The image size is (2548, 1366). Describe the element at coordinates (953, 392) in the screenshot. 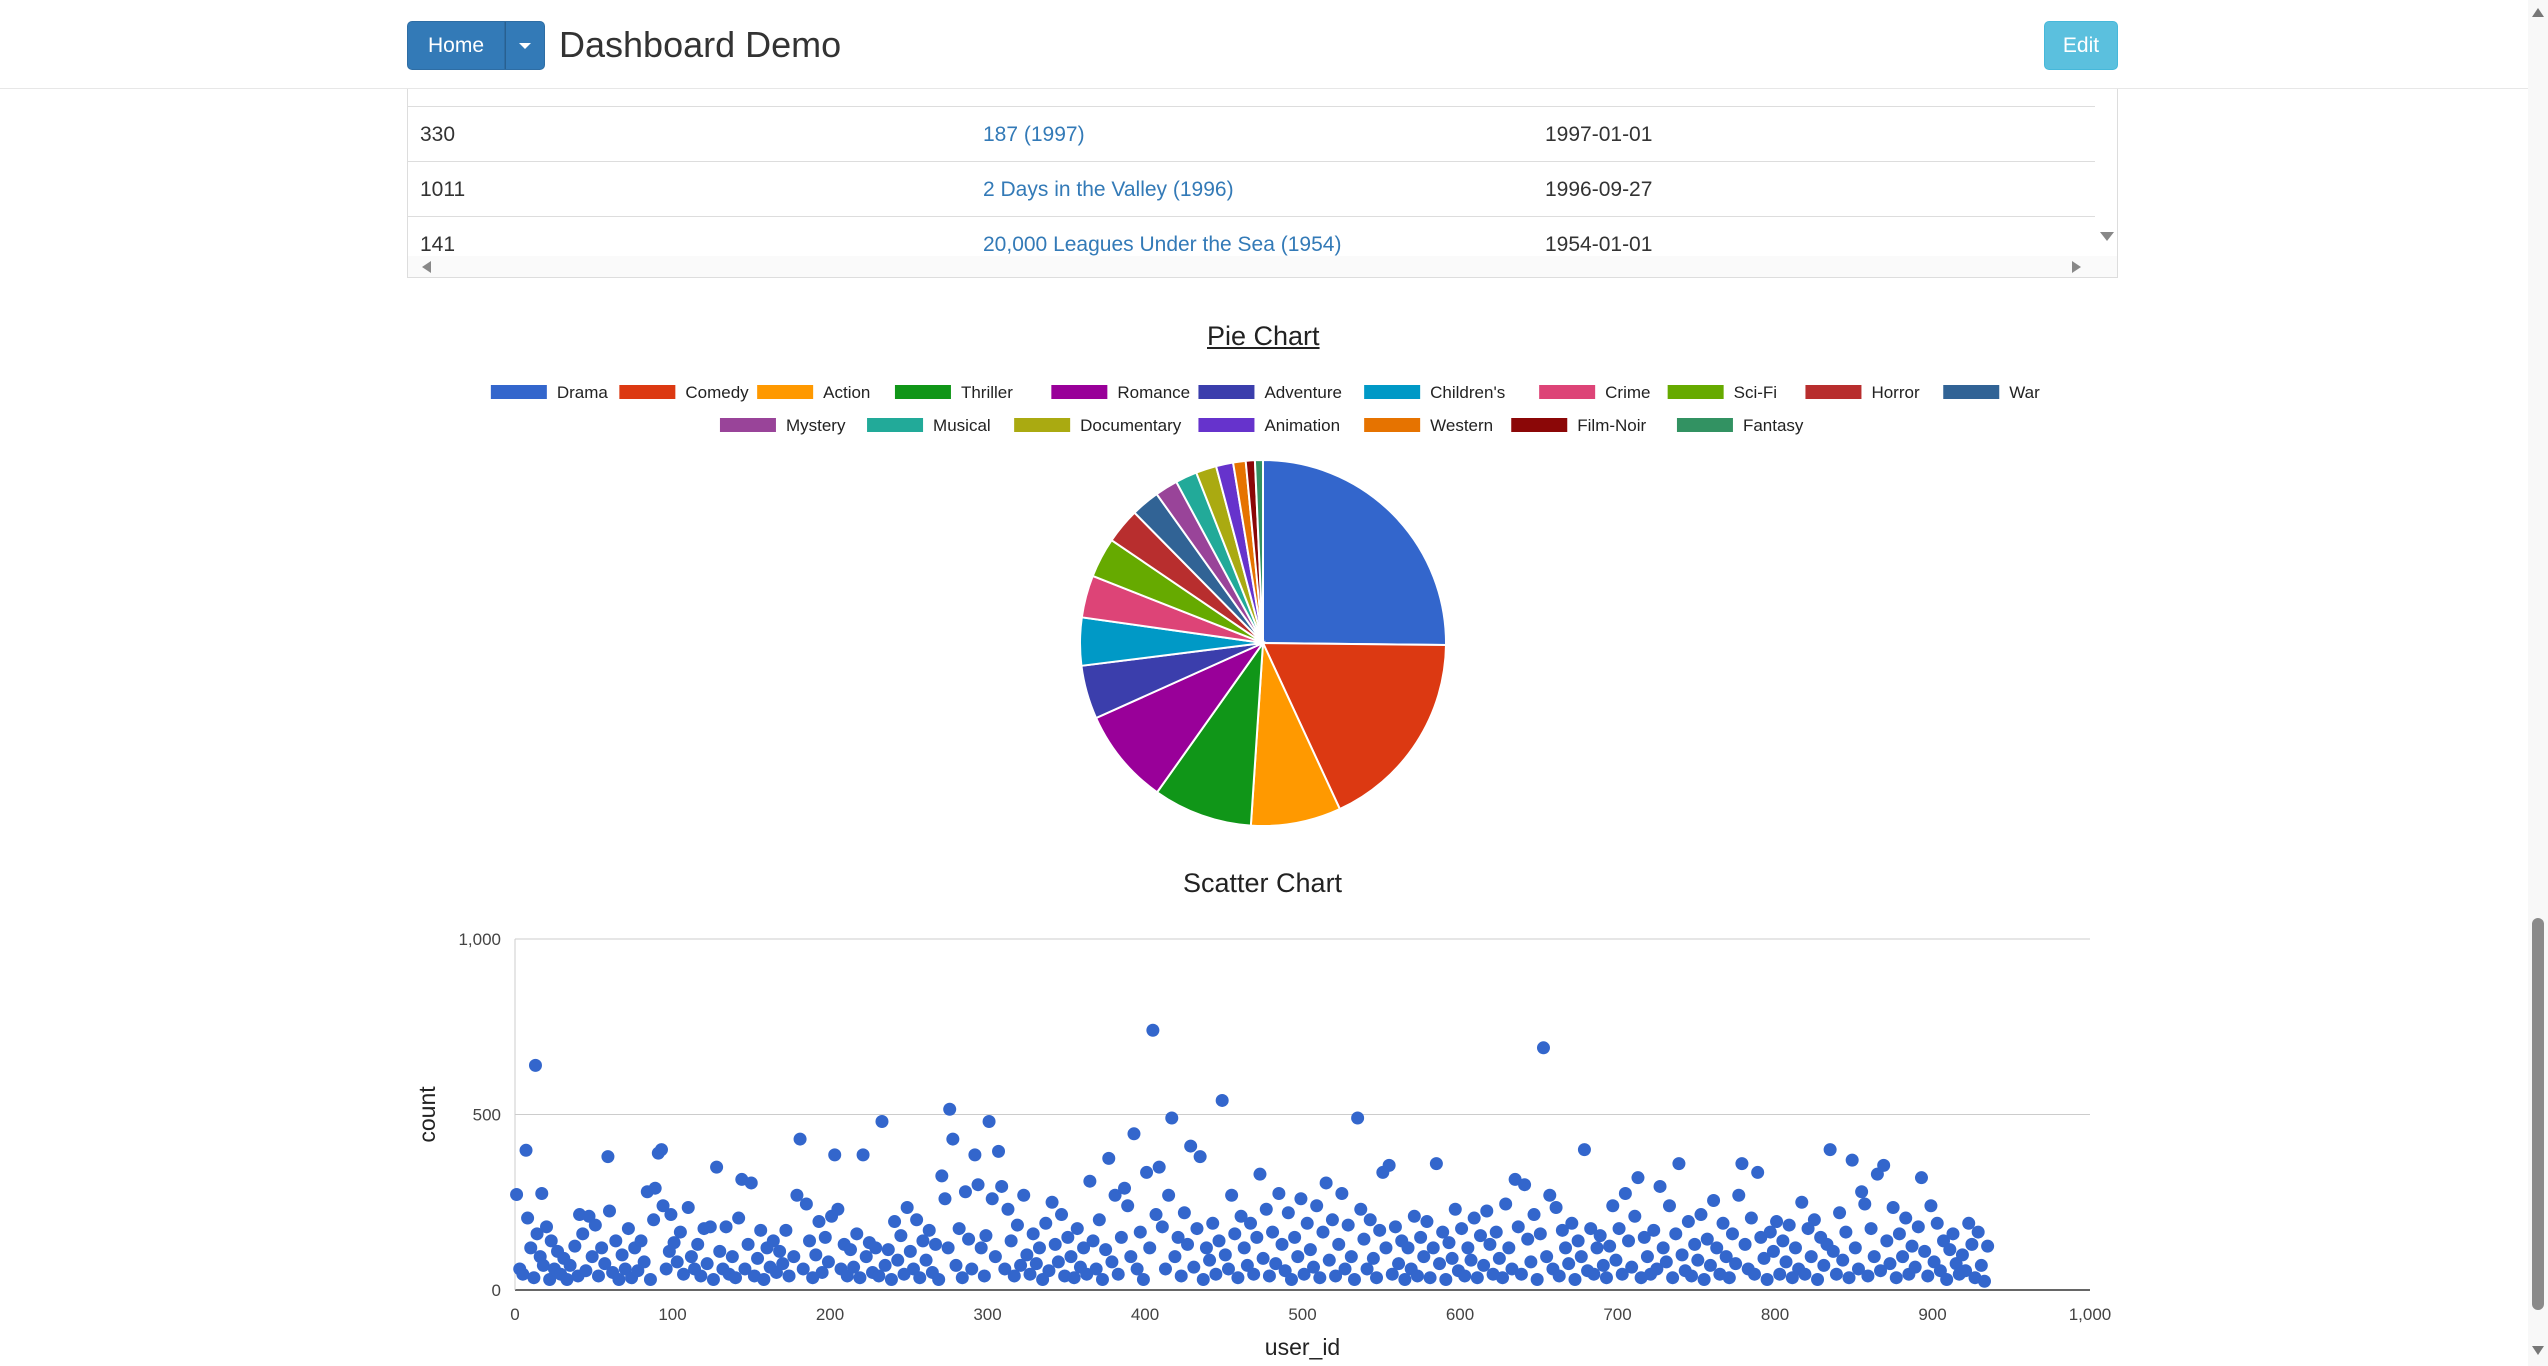

I see `legend-item: Thriller` at that location.